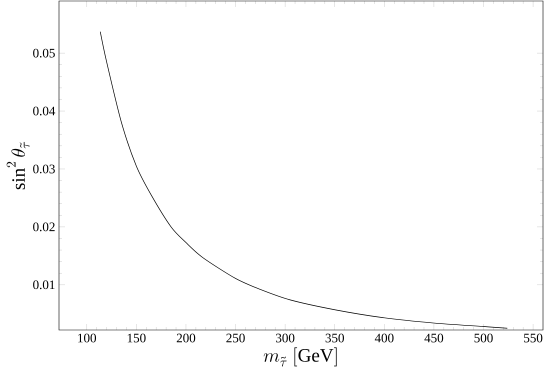  Describe the element at coordinates (44, 169) in the screenshot. I see `y-tick-label: 0.03` at that location.